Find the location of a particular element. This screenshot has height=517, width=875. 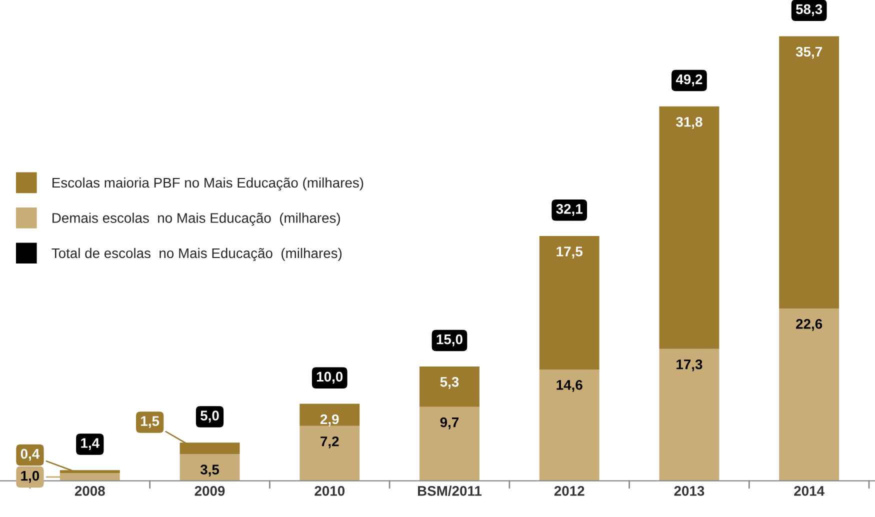

data-label: 9,7 is located at coordinates (449, 423).